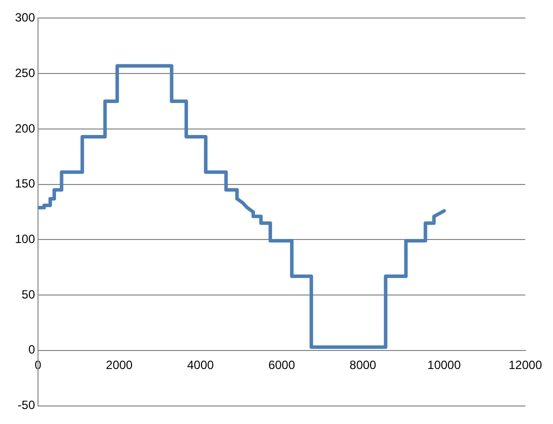 The image size is (553, 424). I want to click on y-tick-label: 100, so click(25, 239).